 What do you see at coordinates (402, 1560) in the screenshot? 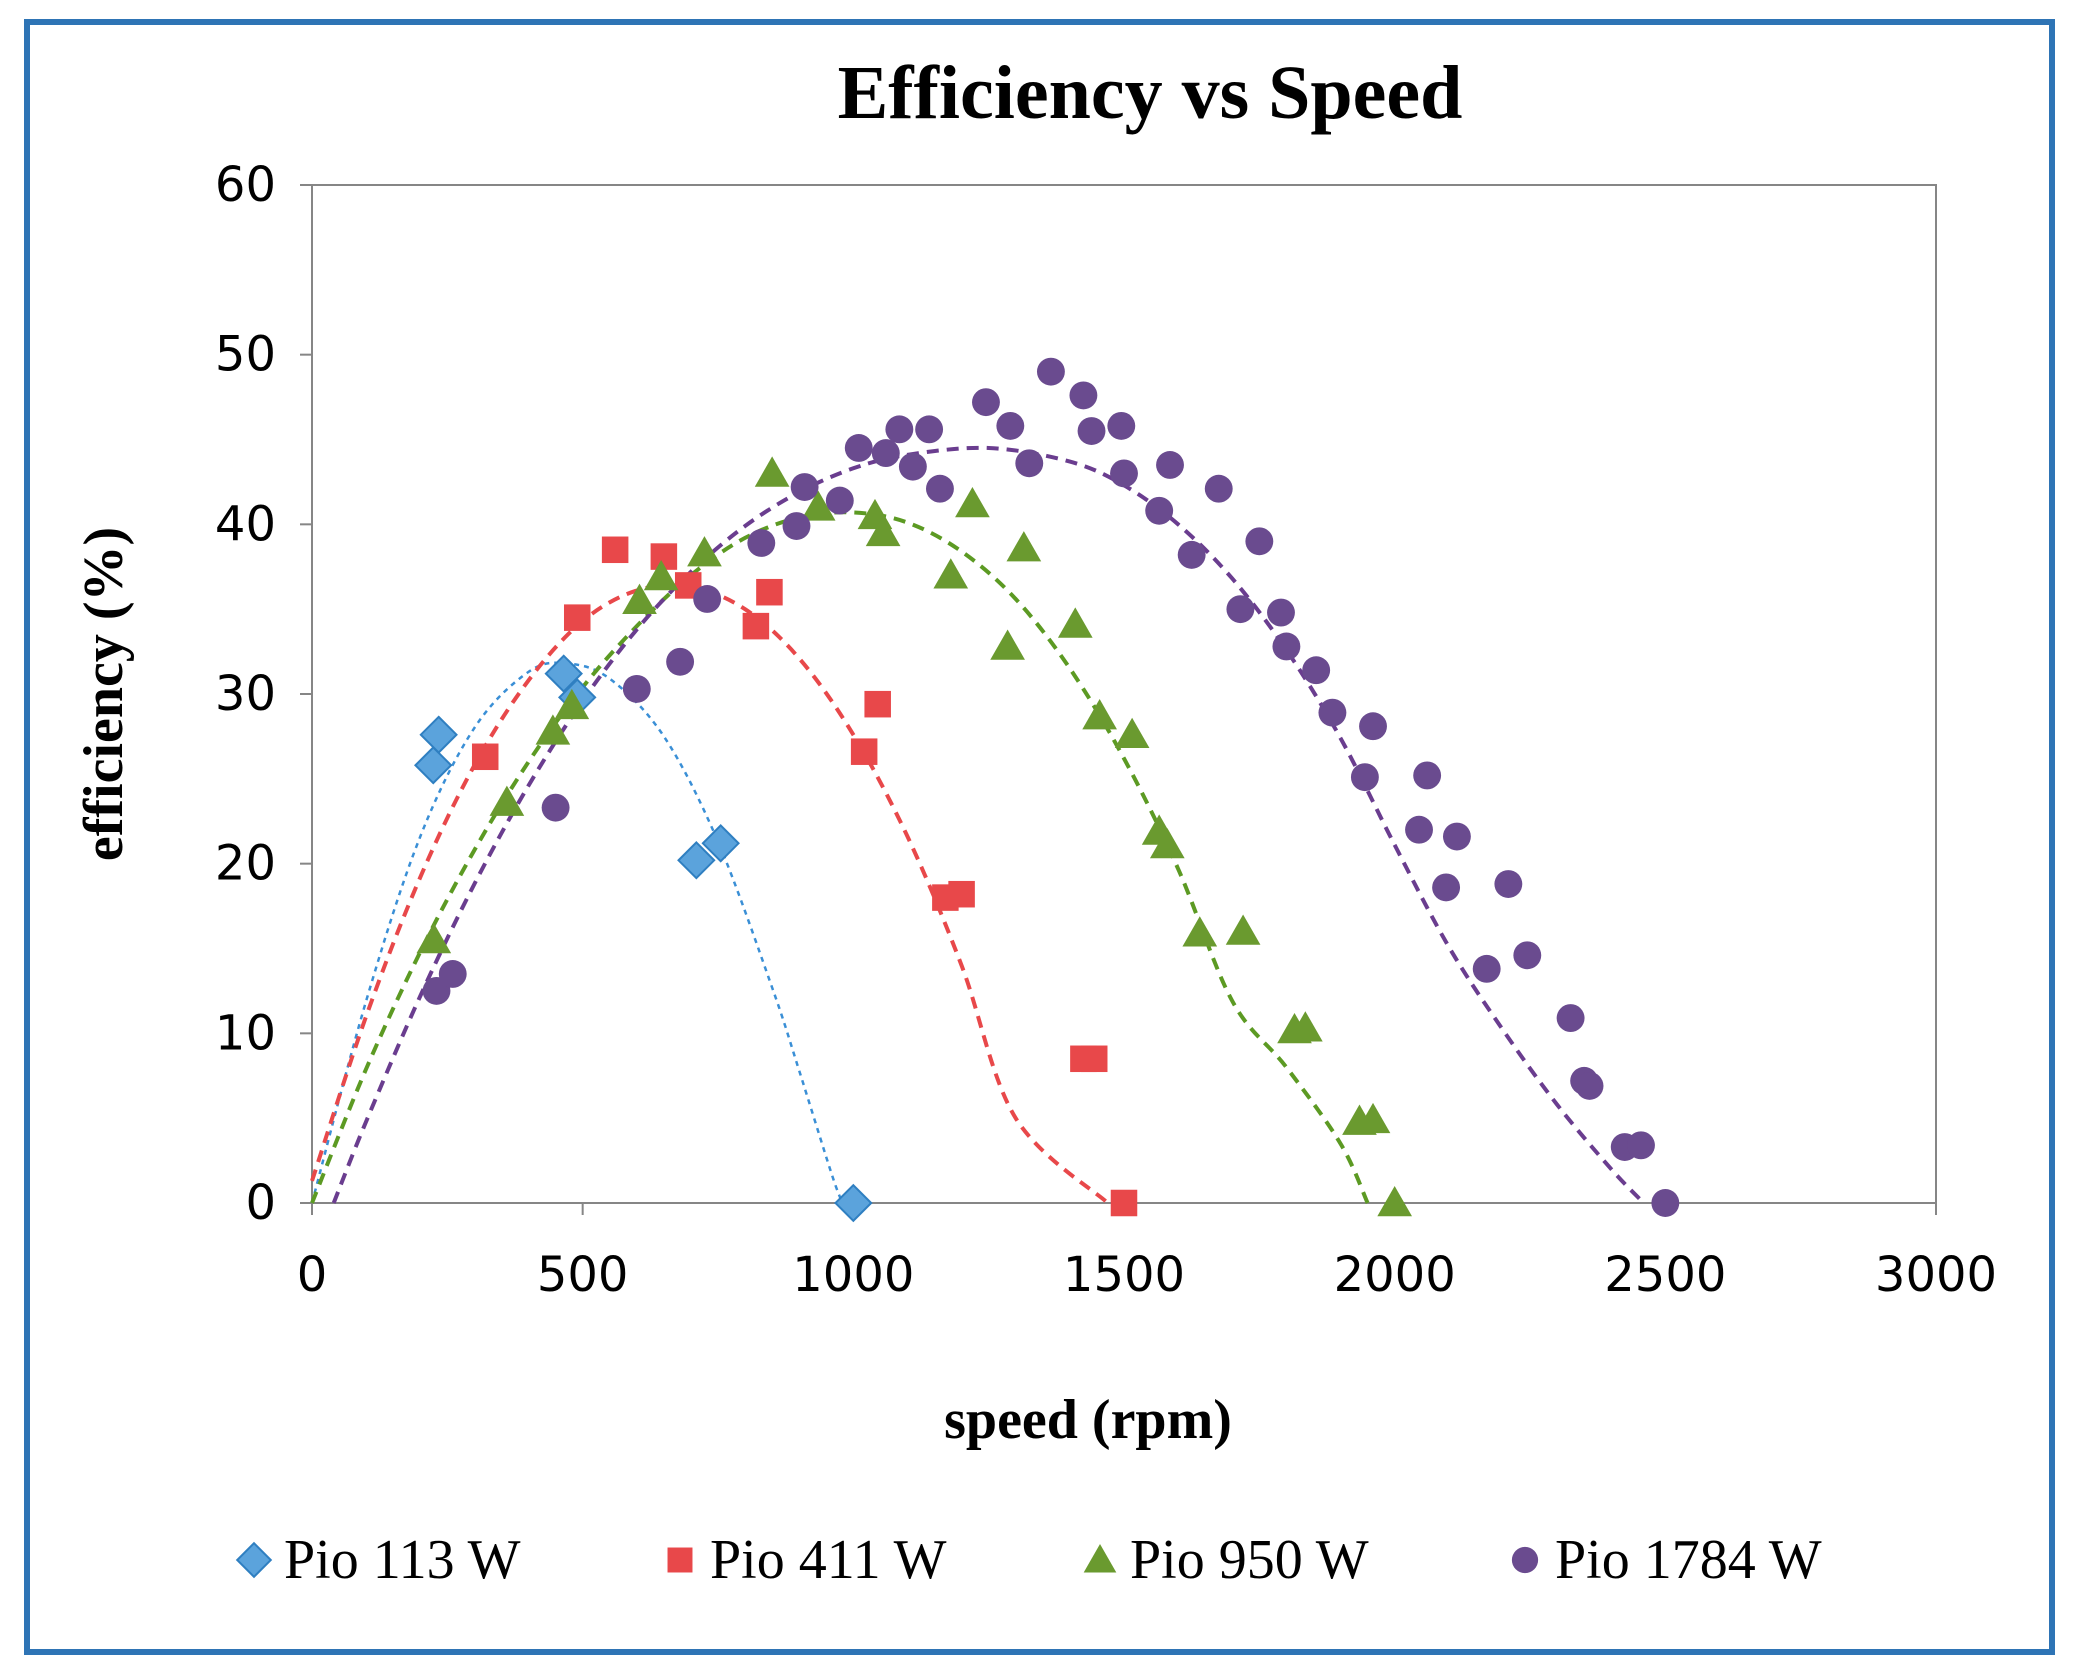
I see `legend-label: Pio 113 W` at bounding box center [402, 1560].